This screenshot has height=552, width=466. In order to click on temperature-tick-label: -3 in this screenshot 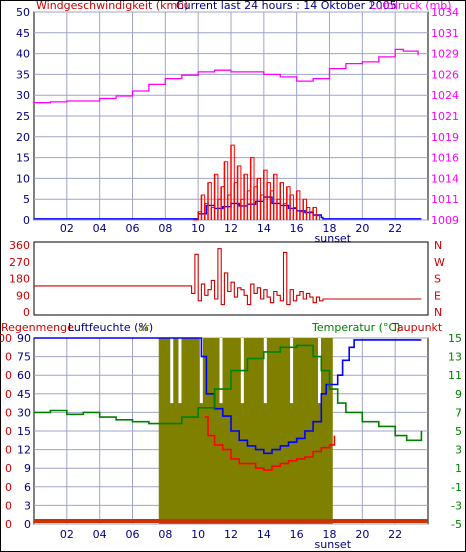, I will do `click(456, 505)`.